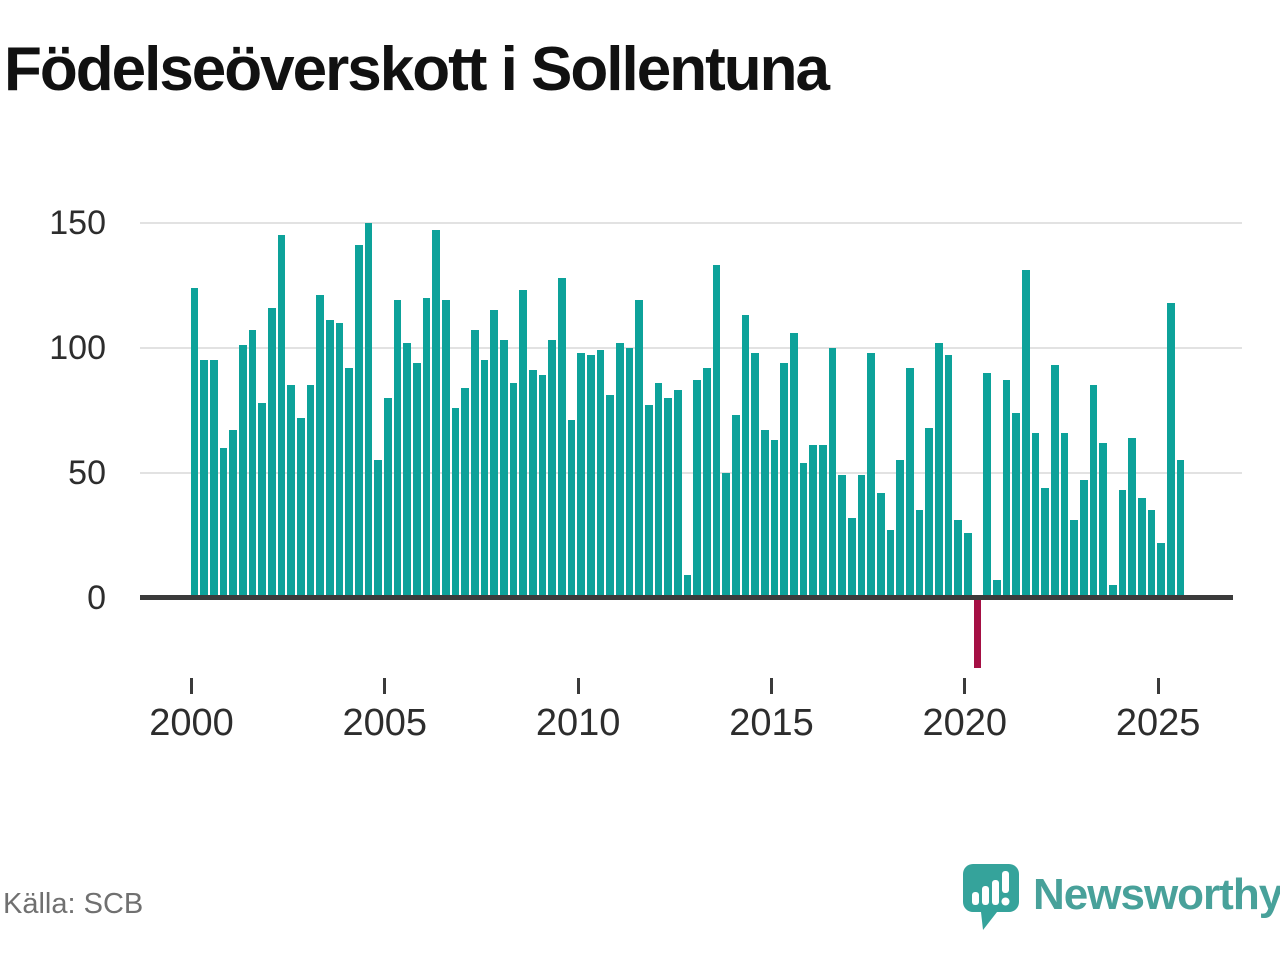 The height and width of the screenshot is (960, 1280). I want to click on bar-2012Q2, so click(668, 497).